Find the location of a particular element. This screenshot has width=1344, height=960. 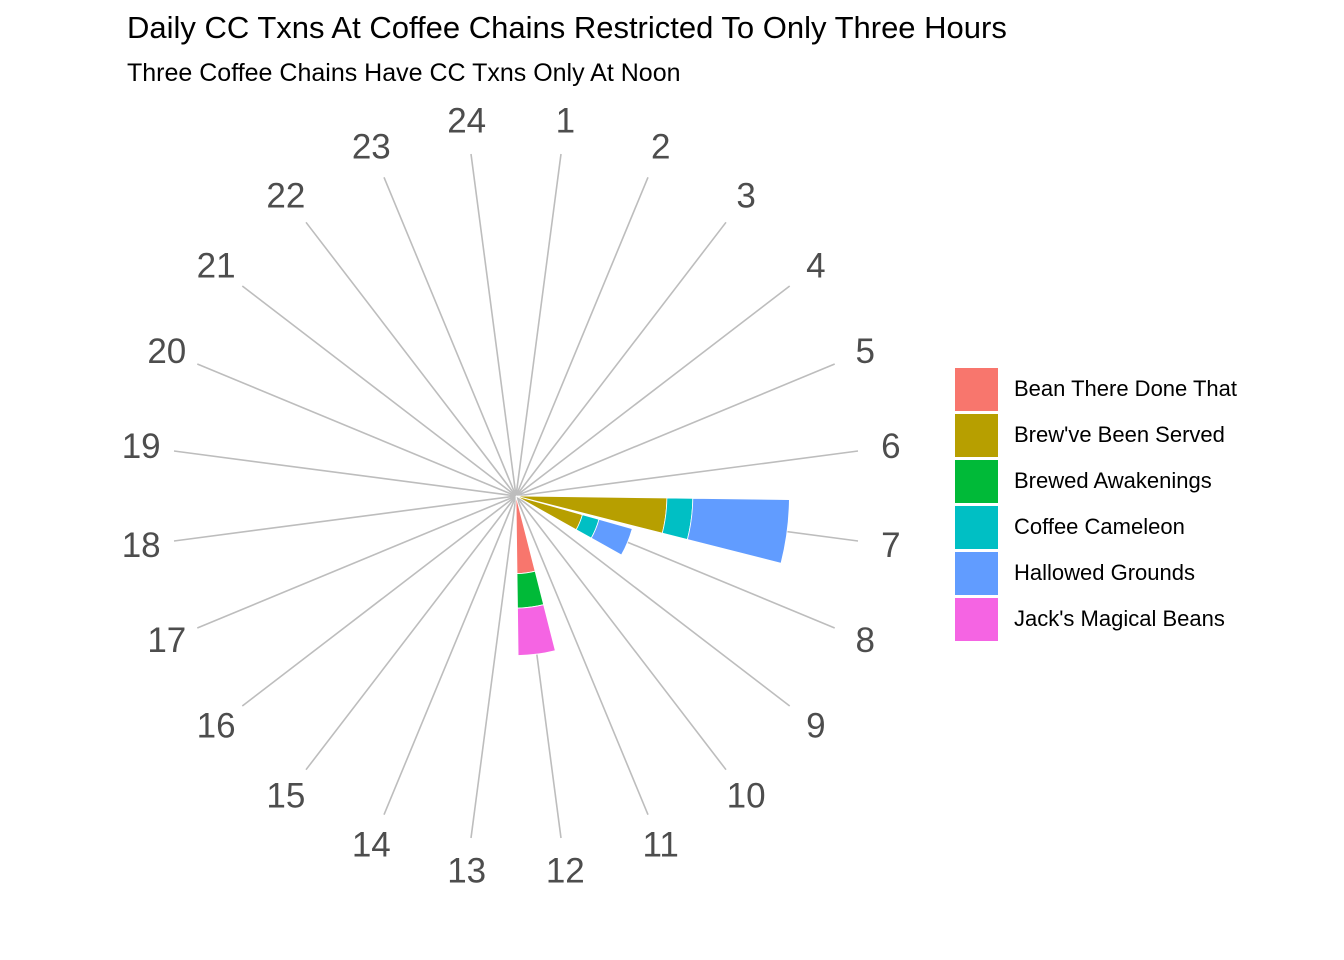

legend-label: Bean There Done That is located at coordinates (1126, 388).